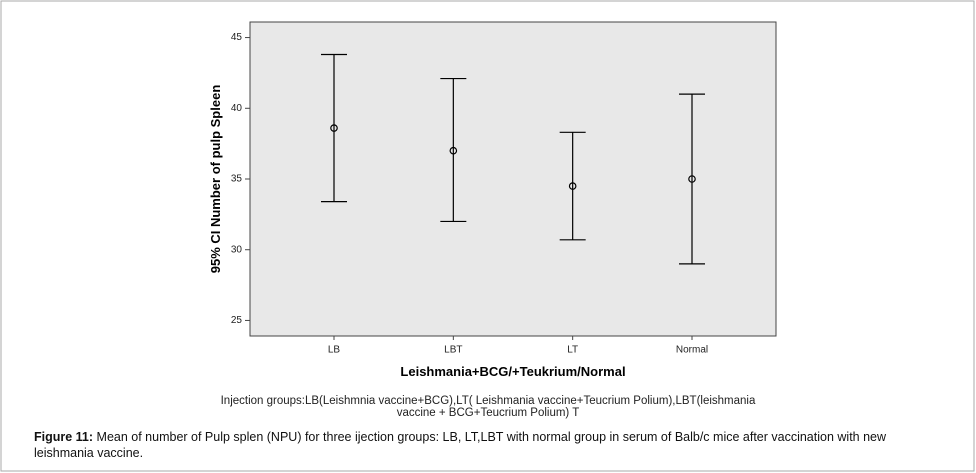  Describe the element at coordinates (512, 371) in the screenshot. I see `x-axis-title: Leishmania+BCG/+Teukrium/Normal` at that location.